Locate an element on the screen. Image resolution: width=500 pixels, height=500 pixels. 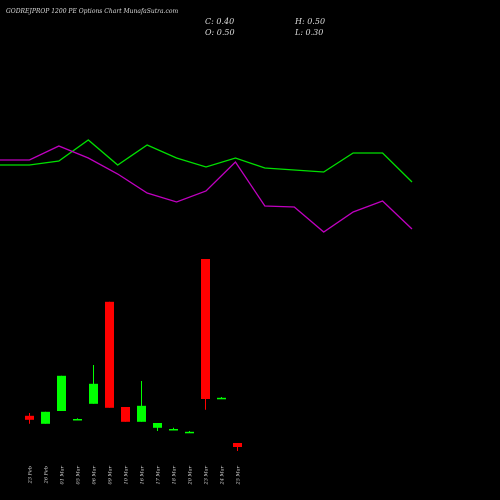
readout: C: 0.40 is located at coordinates (219, 21).